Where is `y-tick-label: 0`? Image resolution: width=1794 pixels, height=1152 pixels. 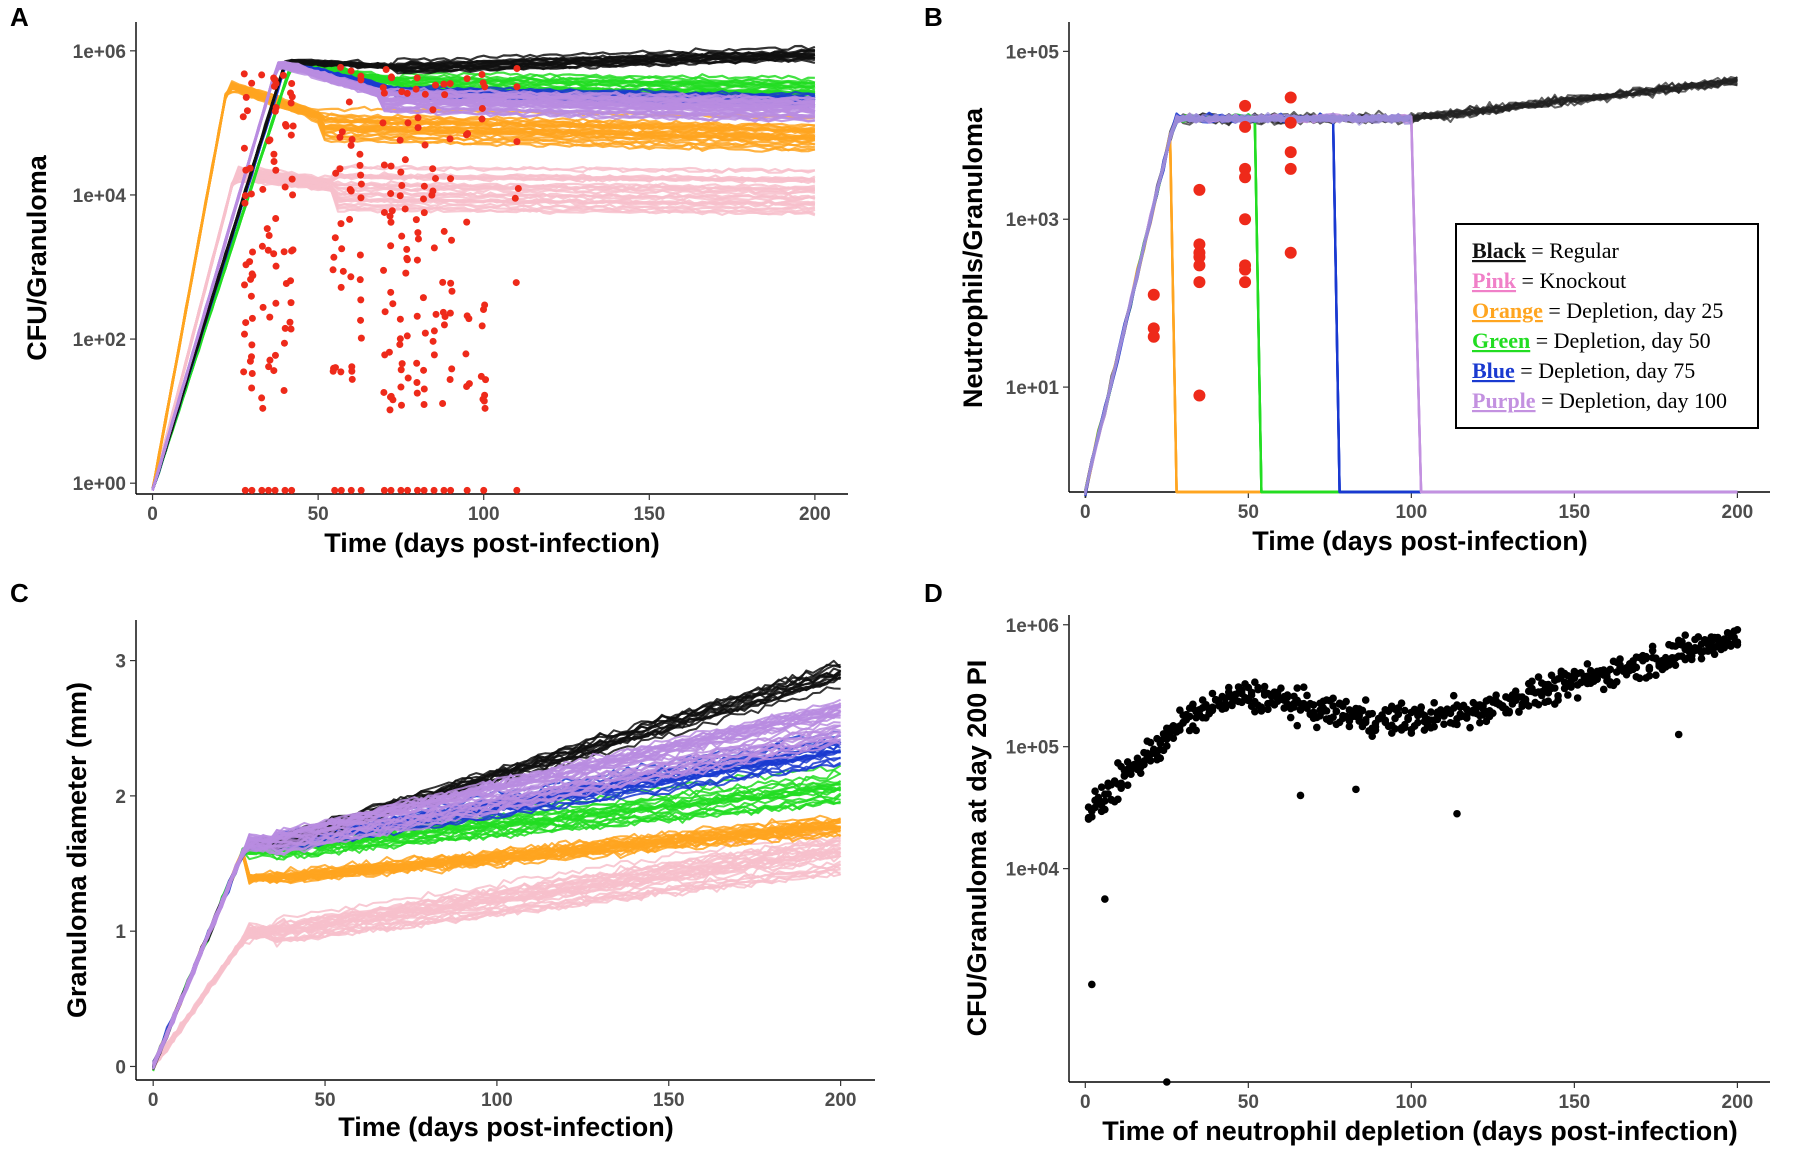
y-tick-label: 0 is located at coordinates (120, 1067).